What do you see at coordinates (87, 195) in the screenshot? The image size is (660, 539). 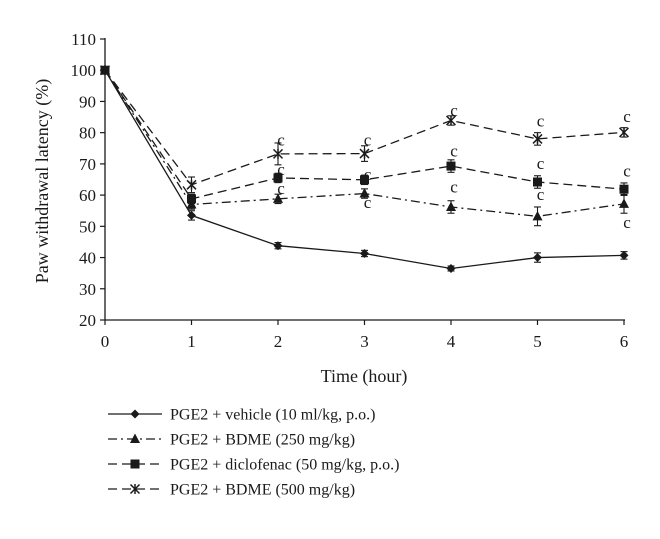 I see `y-tick-label: 60` at bounding box center [87, 195].